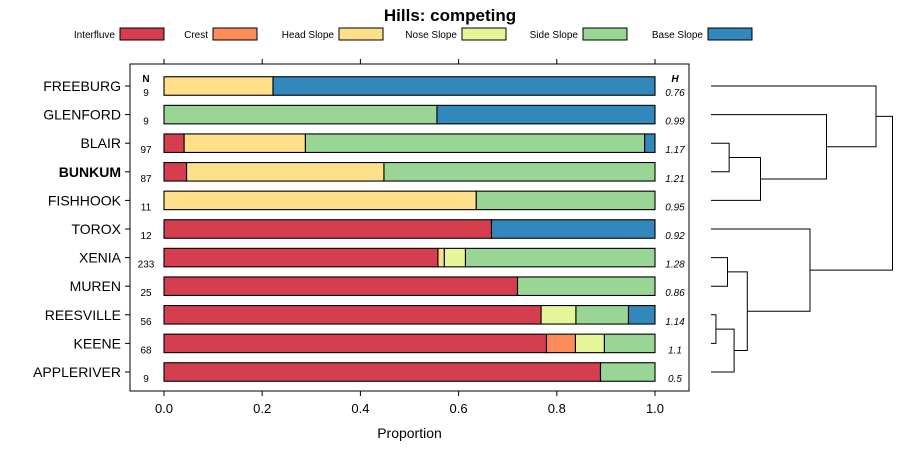 The height and width of the screenshot is (465, 900). Describe the element at coordinates (674, 179) in the screenshot. I see `h-value: 1.21` at that location.